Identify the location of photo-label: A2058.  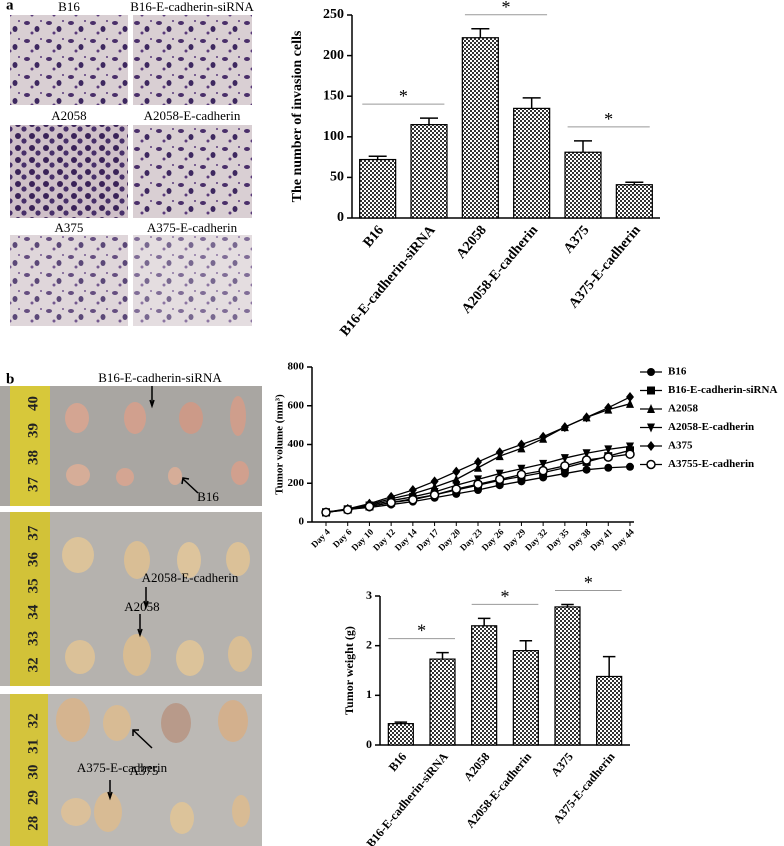
(141, 606).